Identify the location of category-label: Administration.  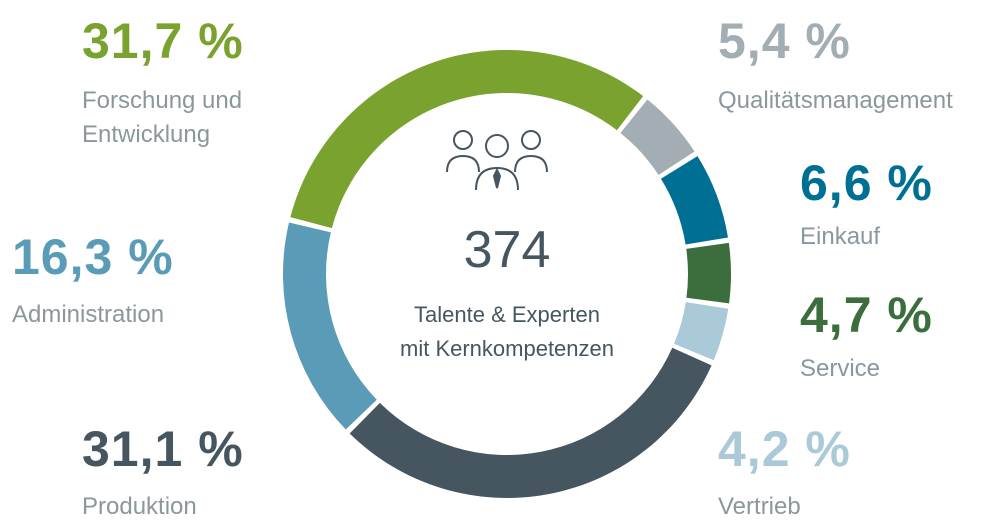
(88, 314).